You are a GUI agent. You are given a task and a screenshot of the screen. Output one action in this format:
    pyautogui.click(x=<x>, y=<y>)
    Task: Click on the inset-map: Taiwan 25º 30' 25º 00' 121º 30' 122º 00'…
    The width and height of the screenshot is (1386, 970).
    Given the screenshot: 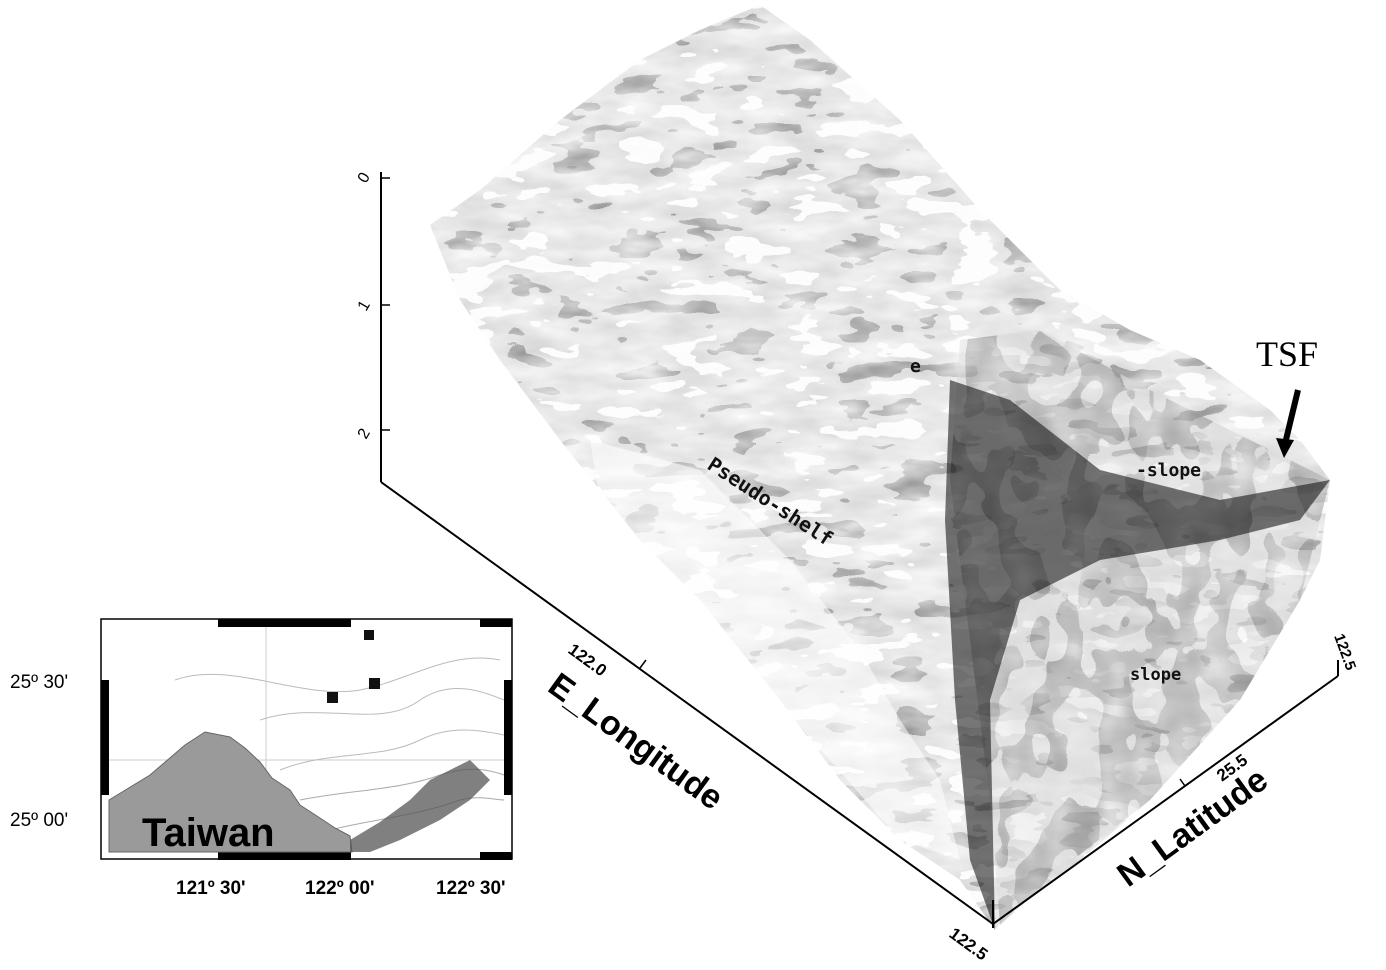 What is the action you would take?
    pyautogui.click(x=261, y=758)
    